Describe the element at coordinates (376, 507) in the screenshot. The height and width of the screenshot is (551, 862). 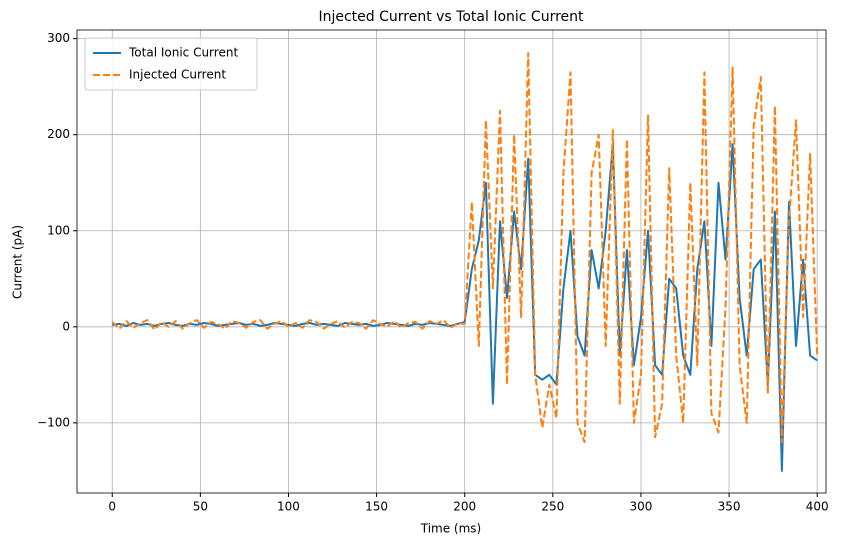
I see `x-tick-label: 150` at that location.